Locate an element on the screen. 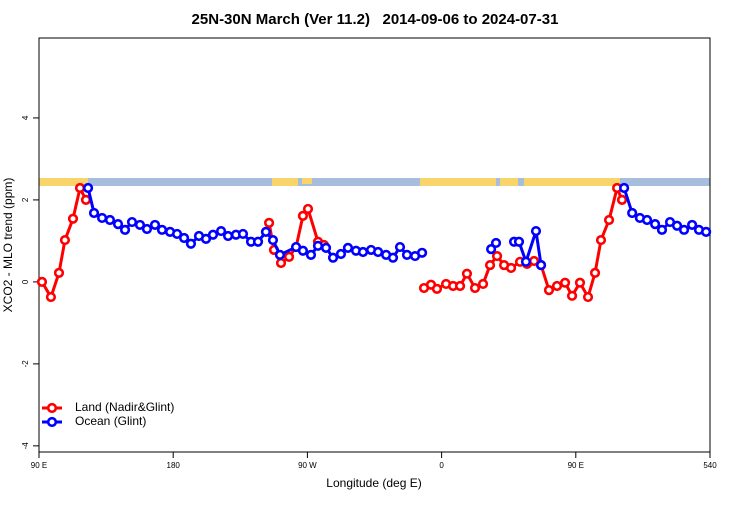  x-tick-label: 180 is located at coordinates (174, 465).